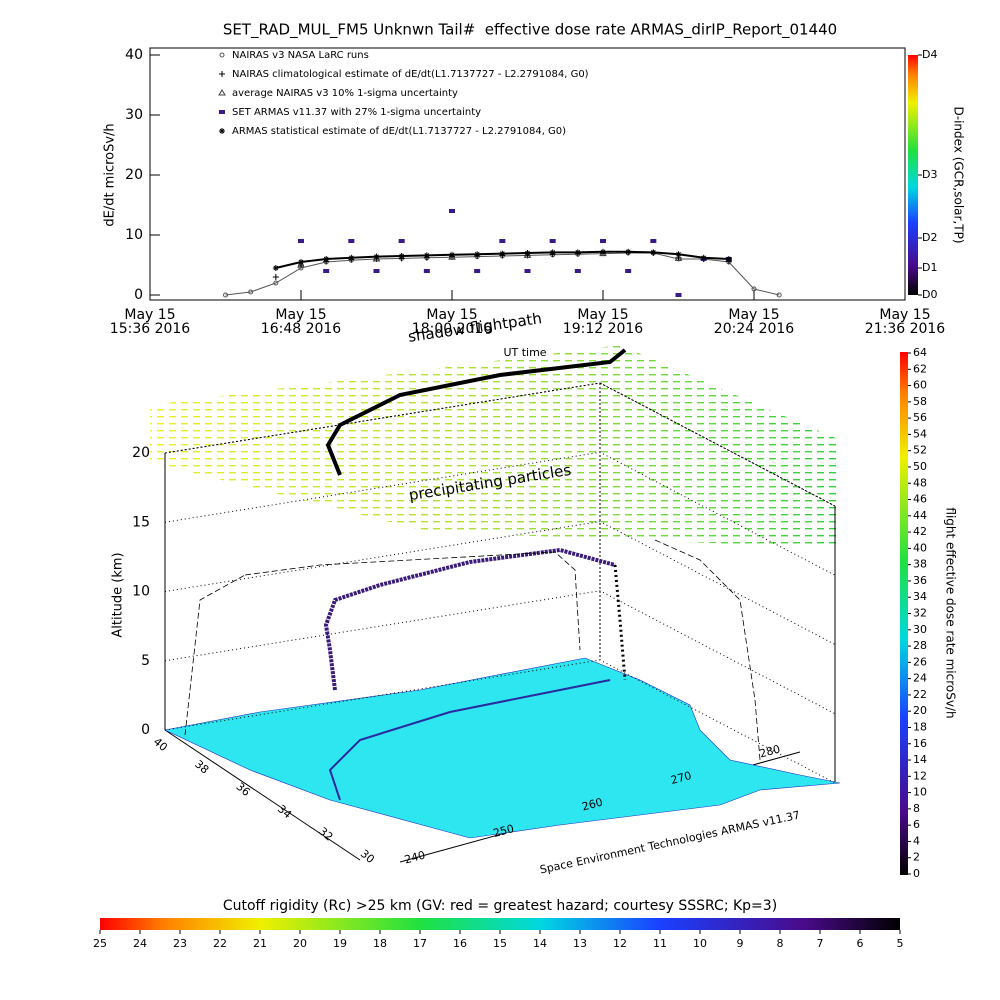 The height and width of the screenshot is (1000, 1000). I want to click on descent, so click(620, 622).